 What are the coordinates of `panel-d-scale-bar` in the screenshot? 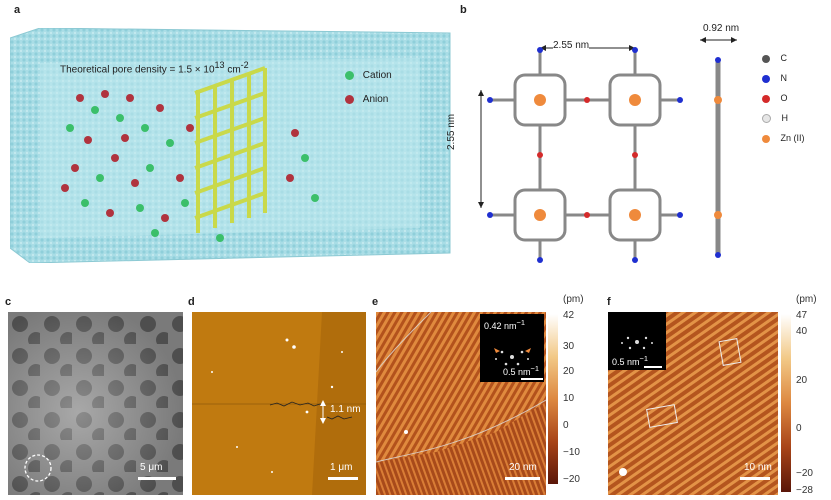 It's located at (343, 478).